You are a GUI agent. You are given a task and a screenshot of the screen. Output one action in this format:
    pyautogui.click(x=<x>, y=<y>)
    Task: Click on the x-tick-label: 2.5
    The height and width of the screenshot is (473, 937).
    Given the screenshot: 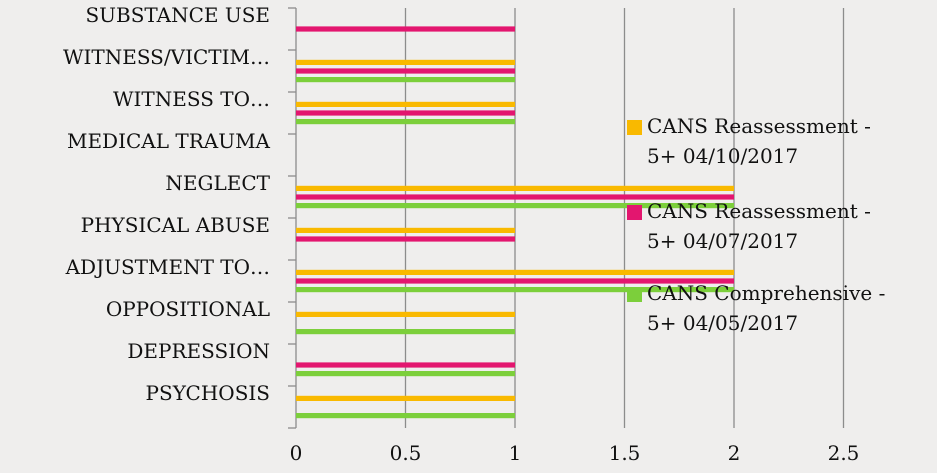 What is the action you would take?
    pyautogui.click(x=844, y=453)
    